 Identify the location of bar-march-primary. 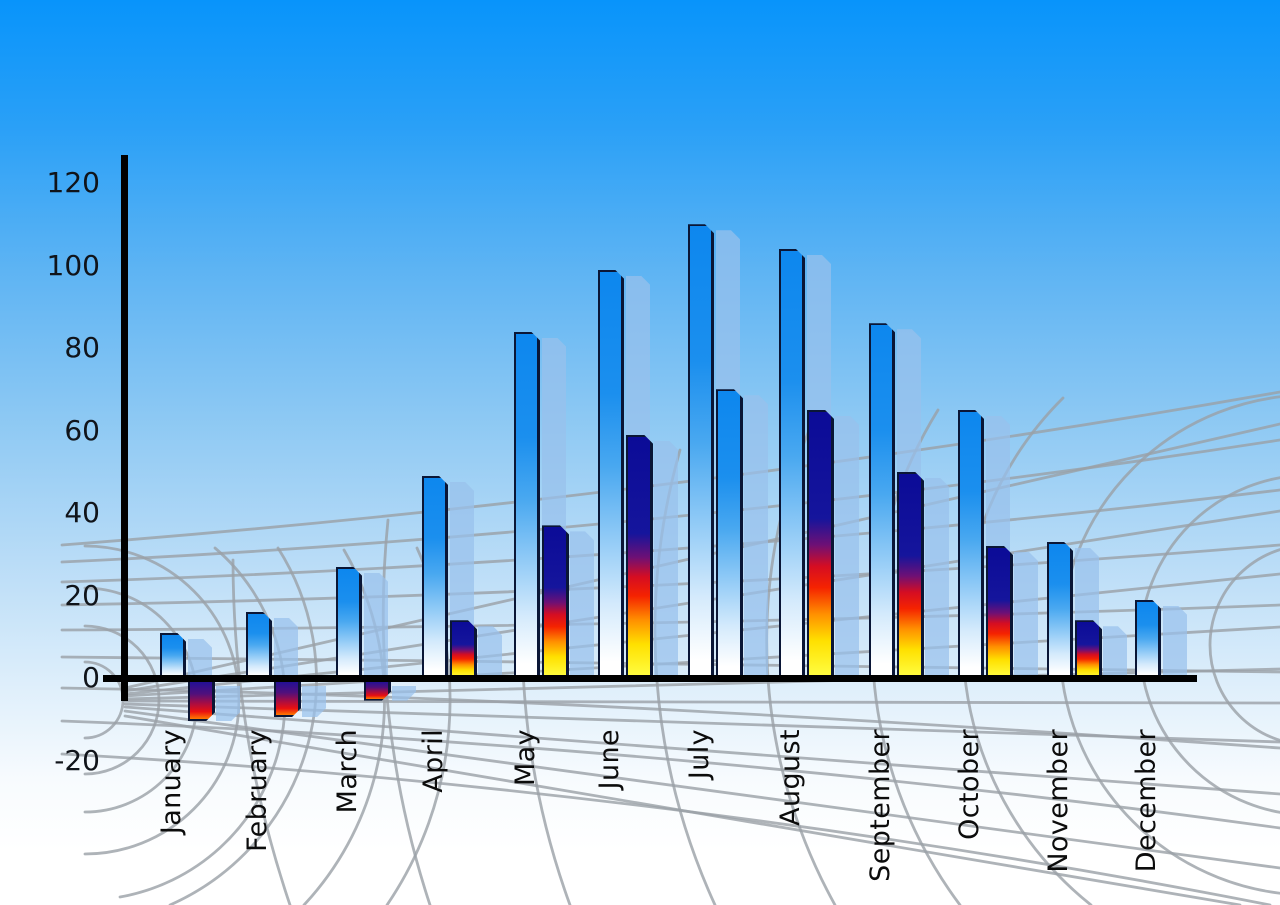
(349, 623).